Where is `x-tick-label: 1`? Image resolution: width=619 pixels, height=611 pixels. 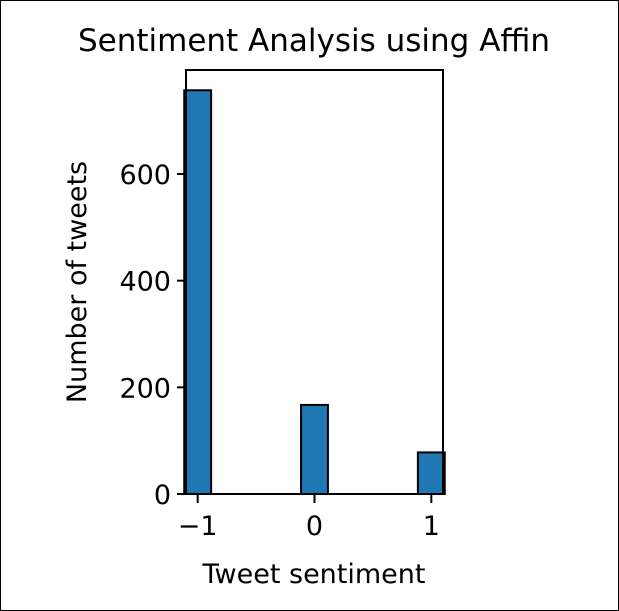 x-tick-label: 1 is located at coordinates (431, 526).